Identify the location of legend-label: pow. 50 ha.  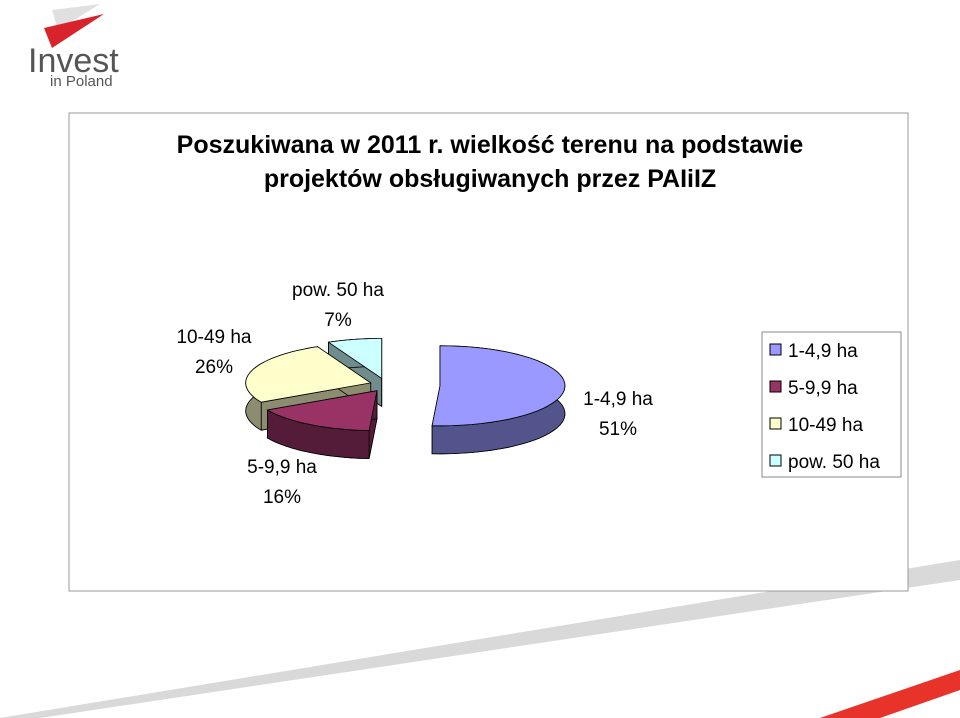
(834, 462).